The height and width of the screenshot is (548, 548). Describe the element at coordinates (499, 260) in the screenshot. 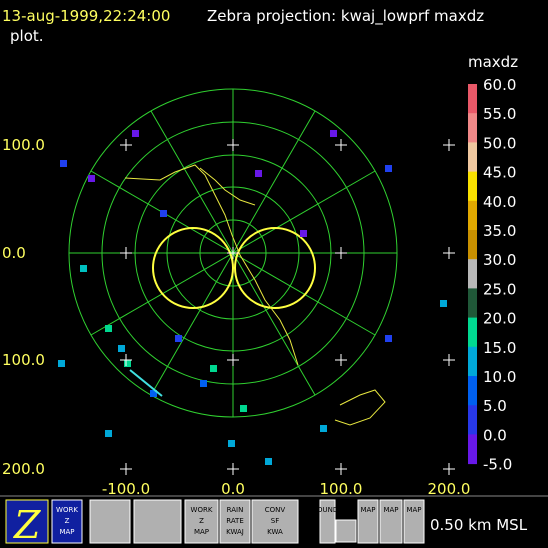

I see `colorbar-label: 30.0` at that location.